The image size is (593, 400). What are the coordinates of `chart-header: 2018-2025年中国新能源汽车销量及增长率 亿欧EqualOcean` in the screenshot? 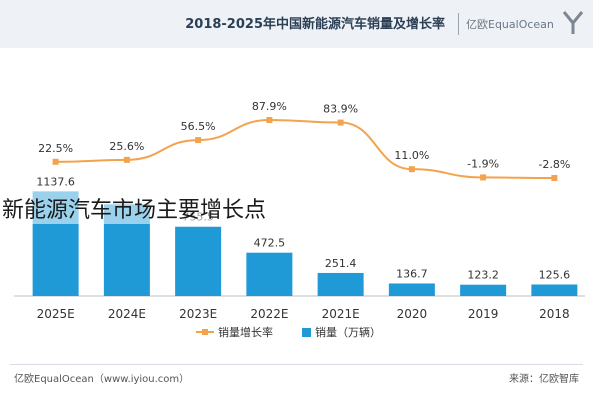 It's located at (296, 24).